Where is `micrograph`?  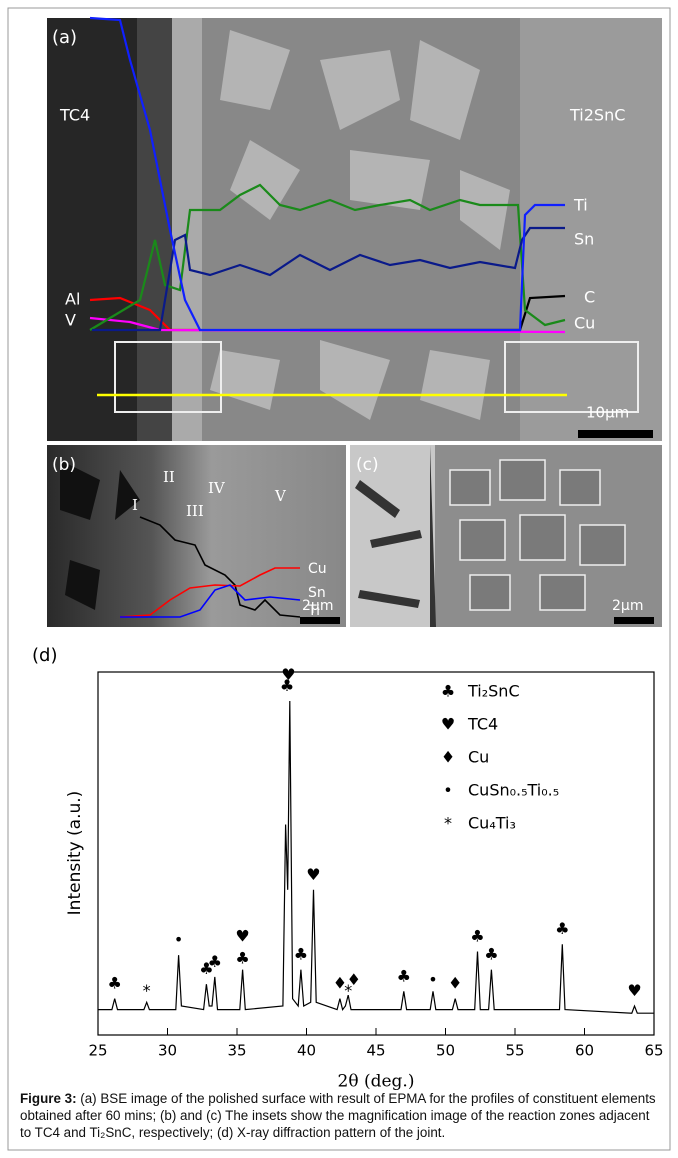 micrograph is located at coordinates (196, 536).